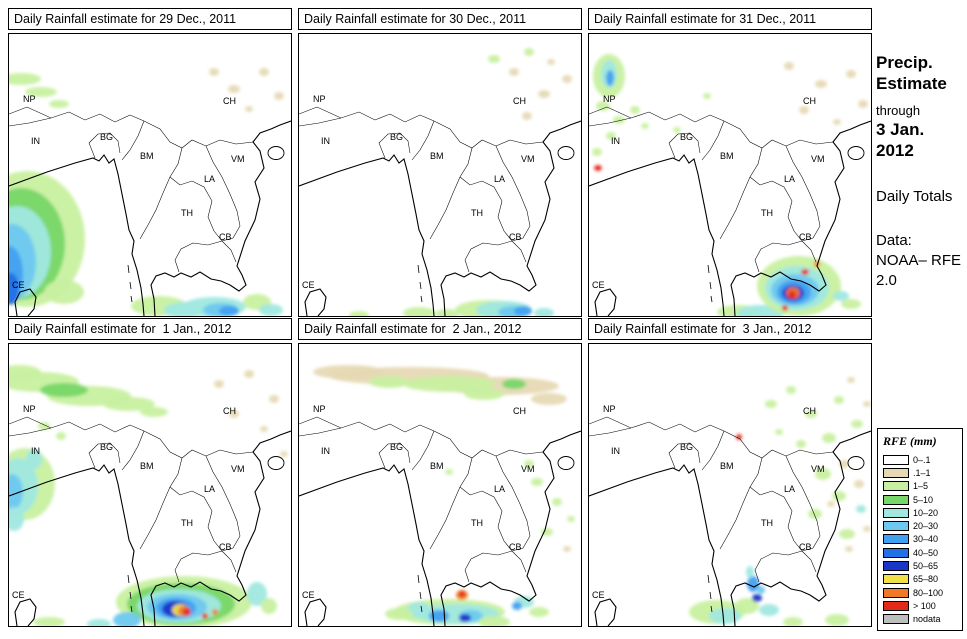 Image resolution: width=967 pixels, height=639 pixels. Describe the element at coordinates (921, 592) in the screenshot. I see `legend-row: 80–100` at that location.